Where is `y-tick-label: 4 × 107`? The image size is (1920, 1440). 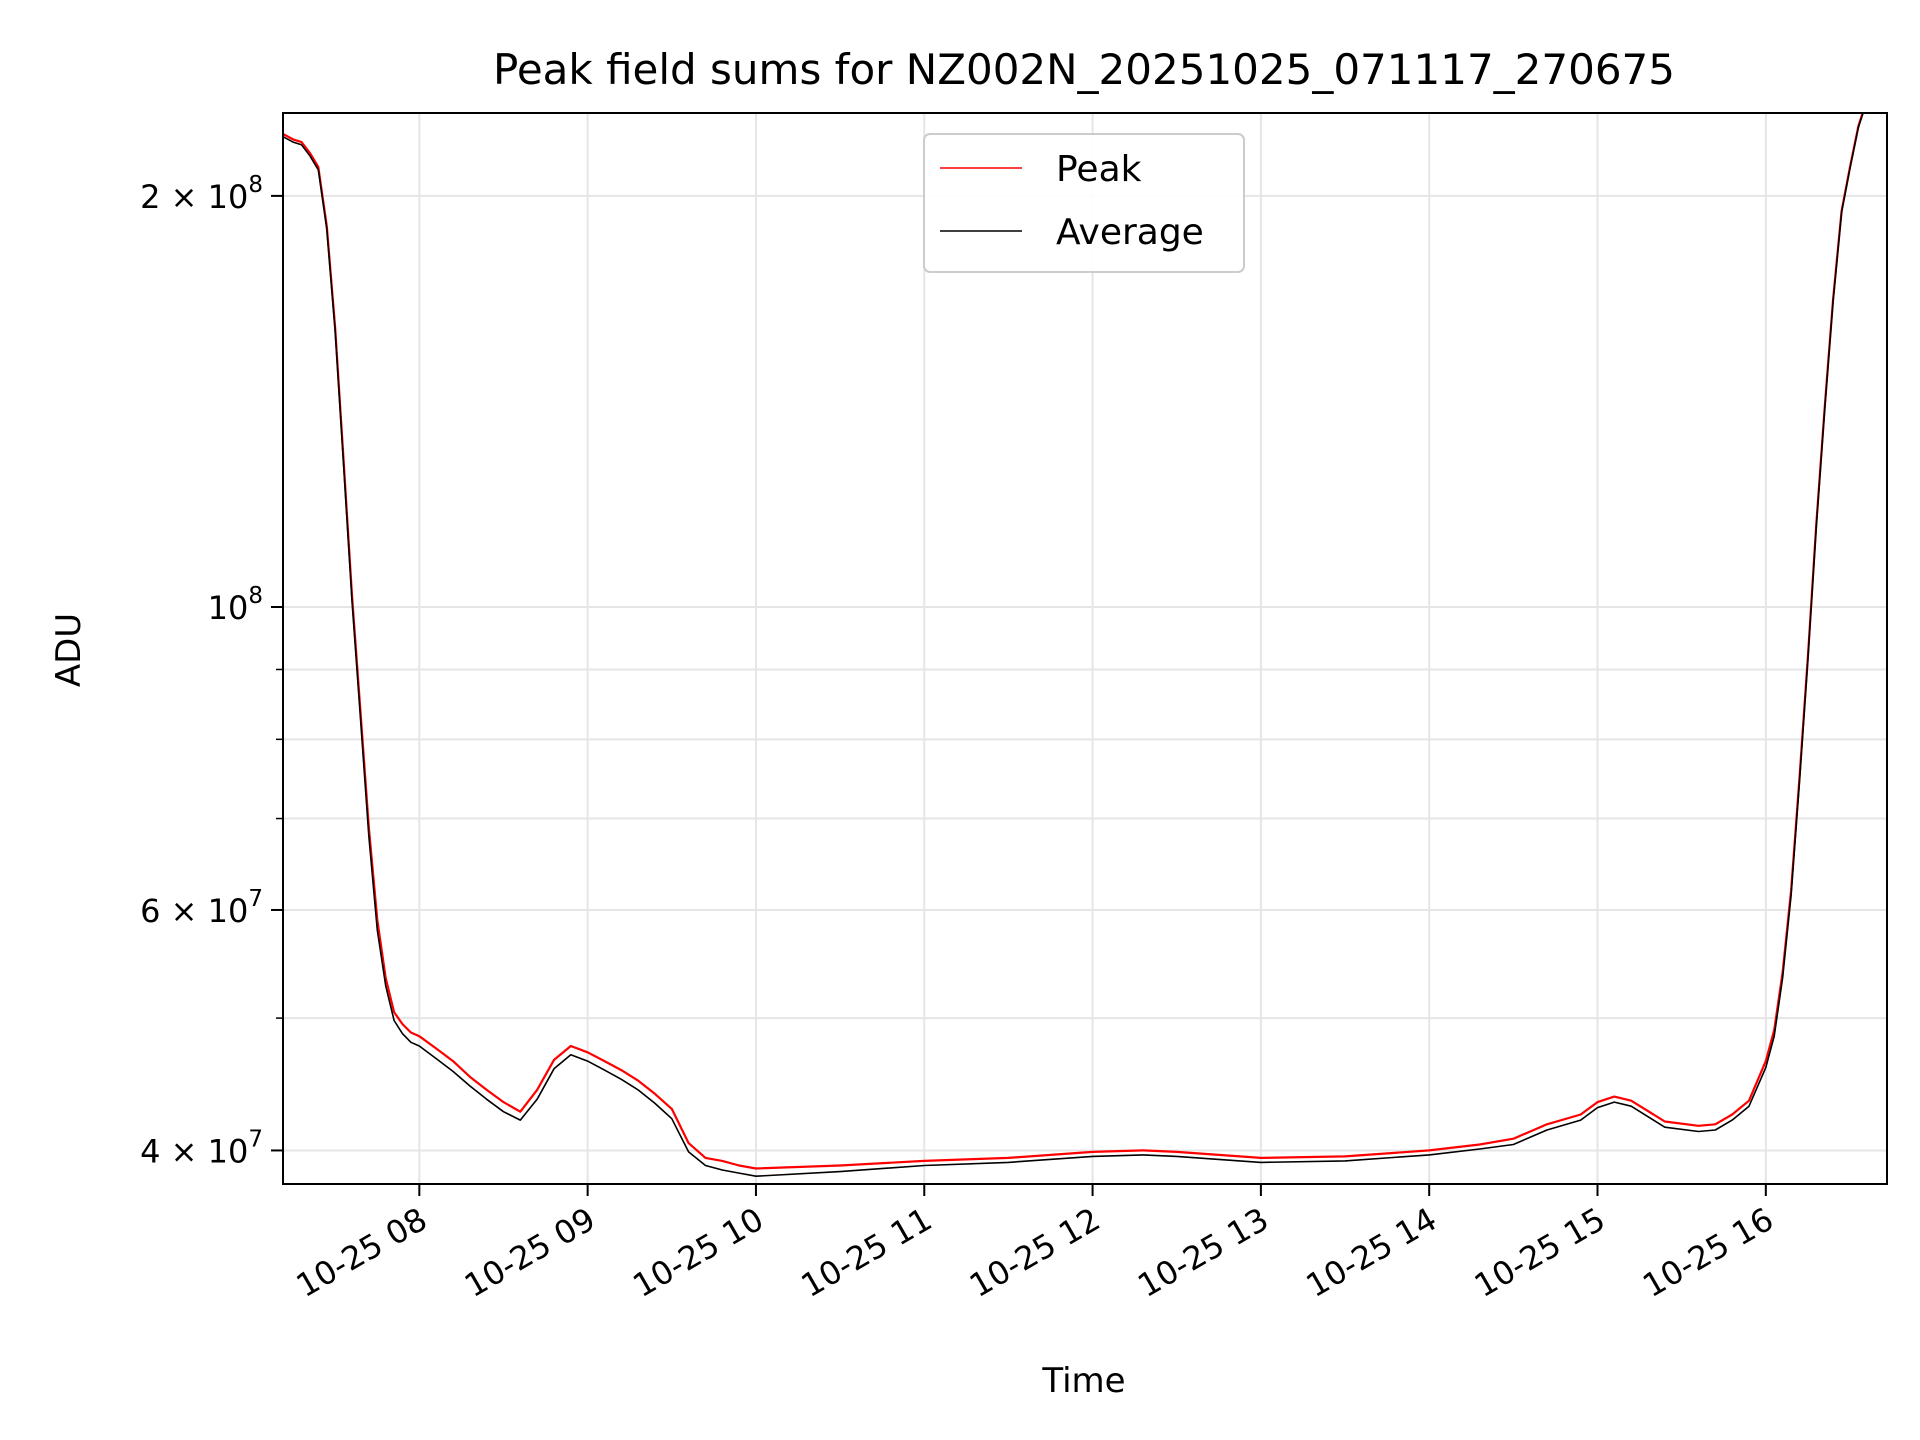
y-tick-label: 4 × 107 is located at coordinates (201, 1148).